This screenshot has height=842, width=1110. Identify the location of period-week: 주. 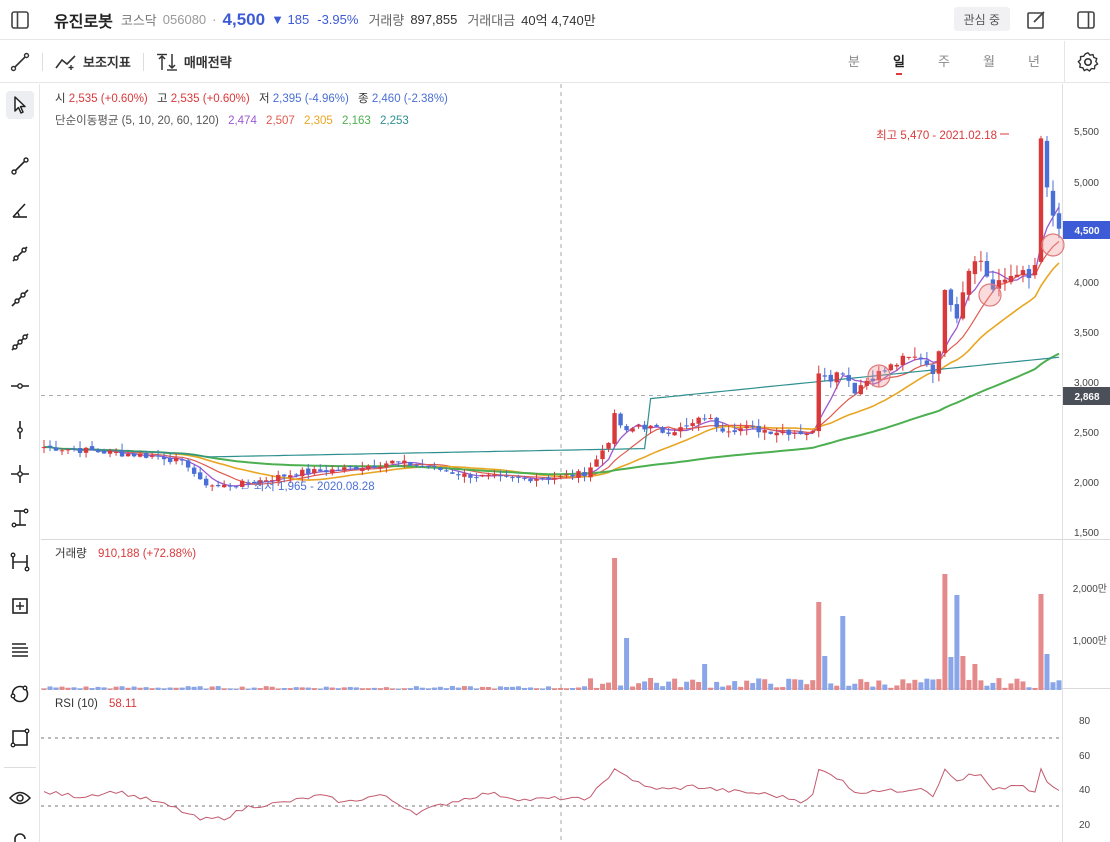
(944, 61).